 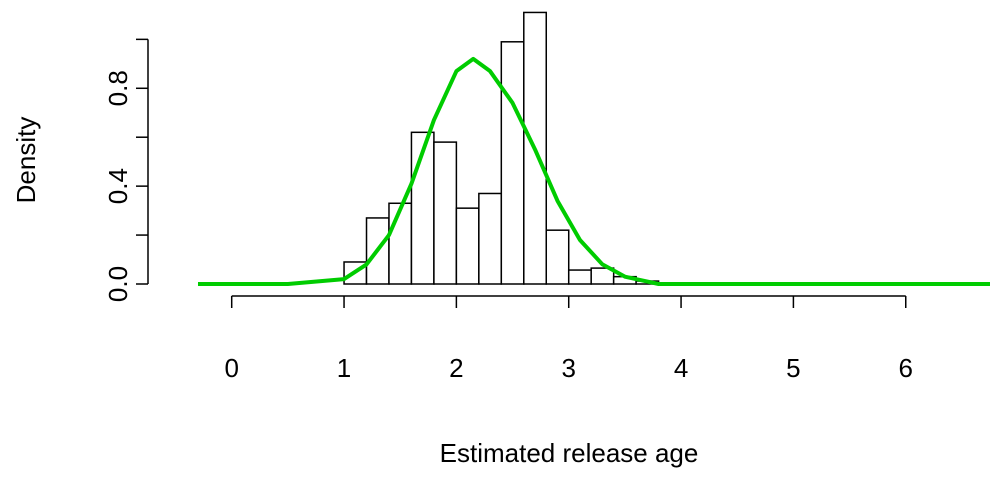 I want to click on x-tick-label: 4, so click(x=681, y=368).